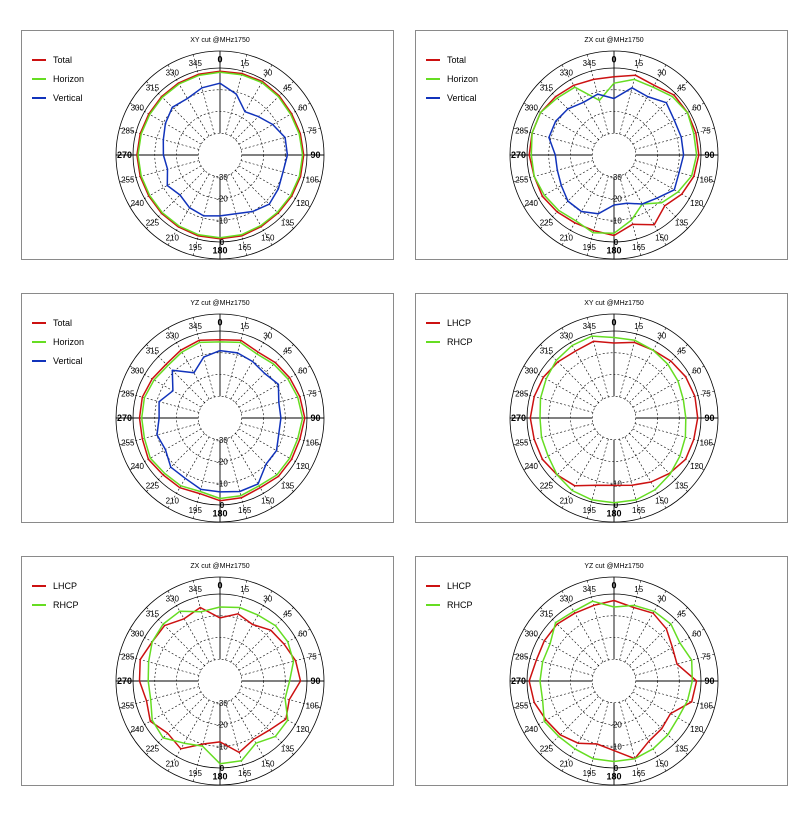 The width and height of the screenshot is (800, 816). What do you see at coordinates (462, 98) in the screenshot?
I see `legend-label: Vertical` at bounding box center [462, 98].